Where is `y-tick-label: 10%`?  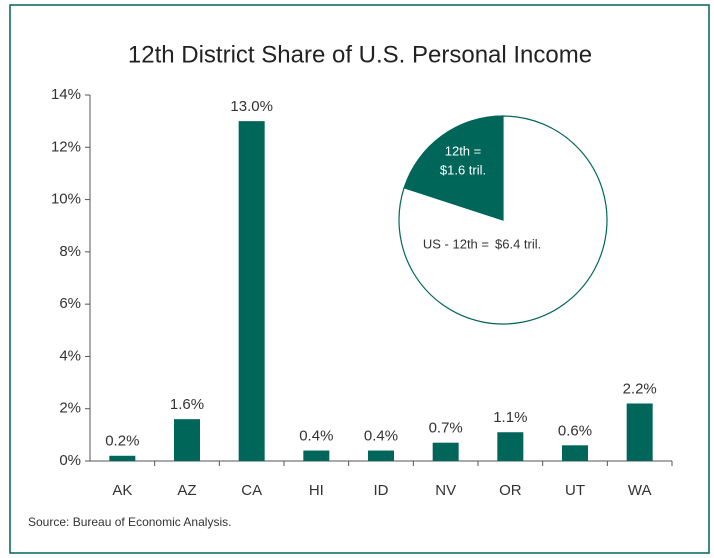 y-tick-label: 10% is located at coordinates (66, 199).